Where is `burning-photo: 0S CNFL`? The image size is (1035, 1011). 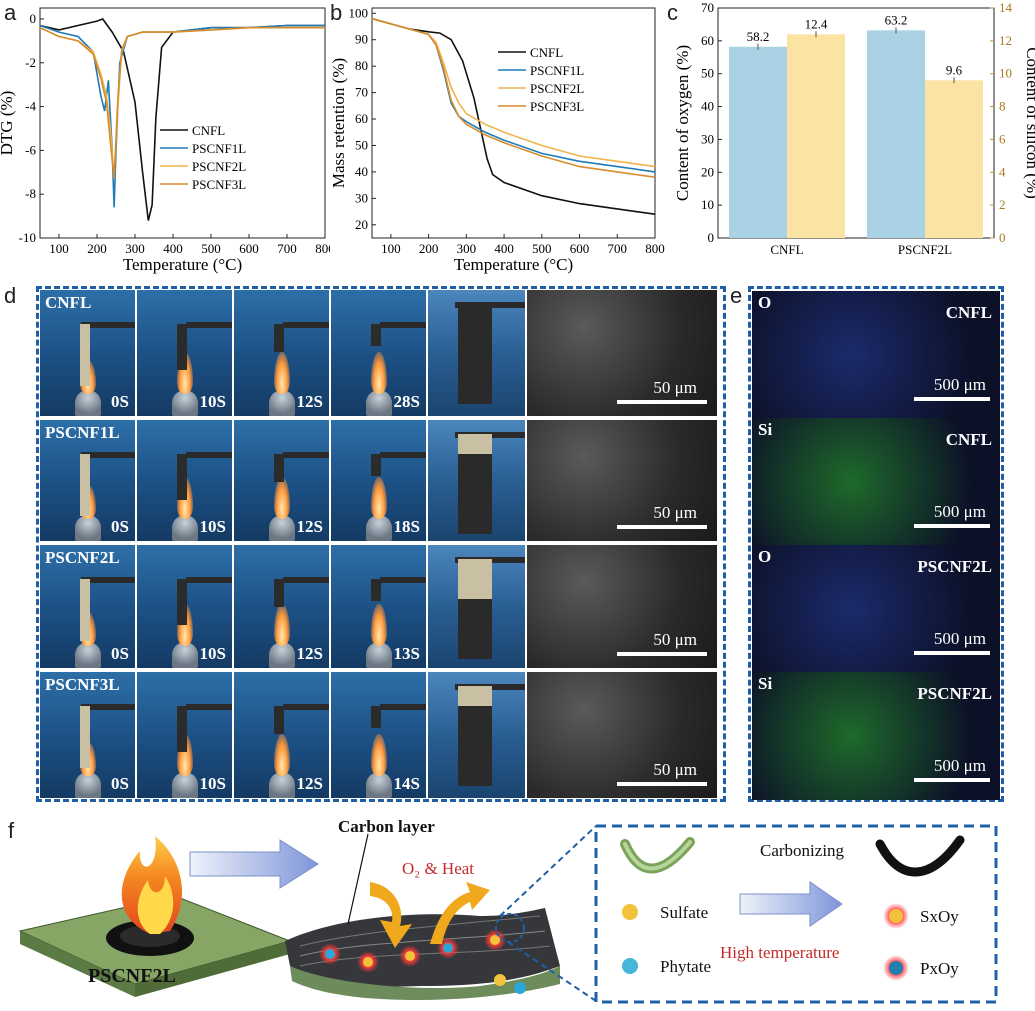
burning-photo: 0S CNFL is located at coordinates (87, 353).